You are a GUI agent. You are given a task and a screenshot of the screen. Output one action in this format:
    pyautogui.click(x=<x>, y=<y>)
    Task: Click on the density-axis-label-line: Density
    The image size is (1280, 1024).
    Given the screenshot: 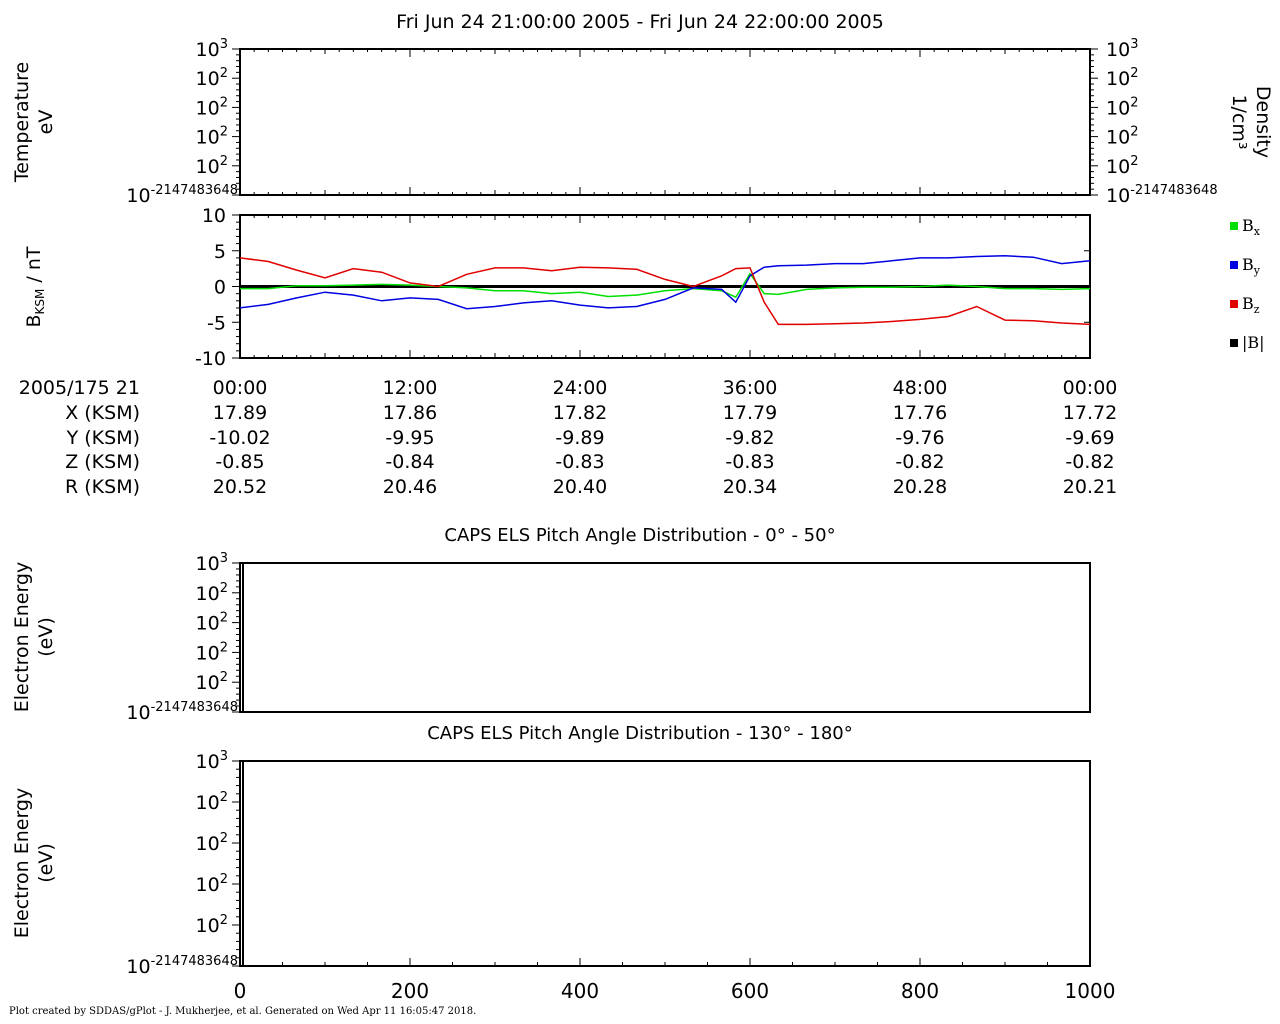 What is the action you would take?
    pyautogui.click(x=1263, y=122)
    